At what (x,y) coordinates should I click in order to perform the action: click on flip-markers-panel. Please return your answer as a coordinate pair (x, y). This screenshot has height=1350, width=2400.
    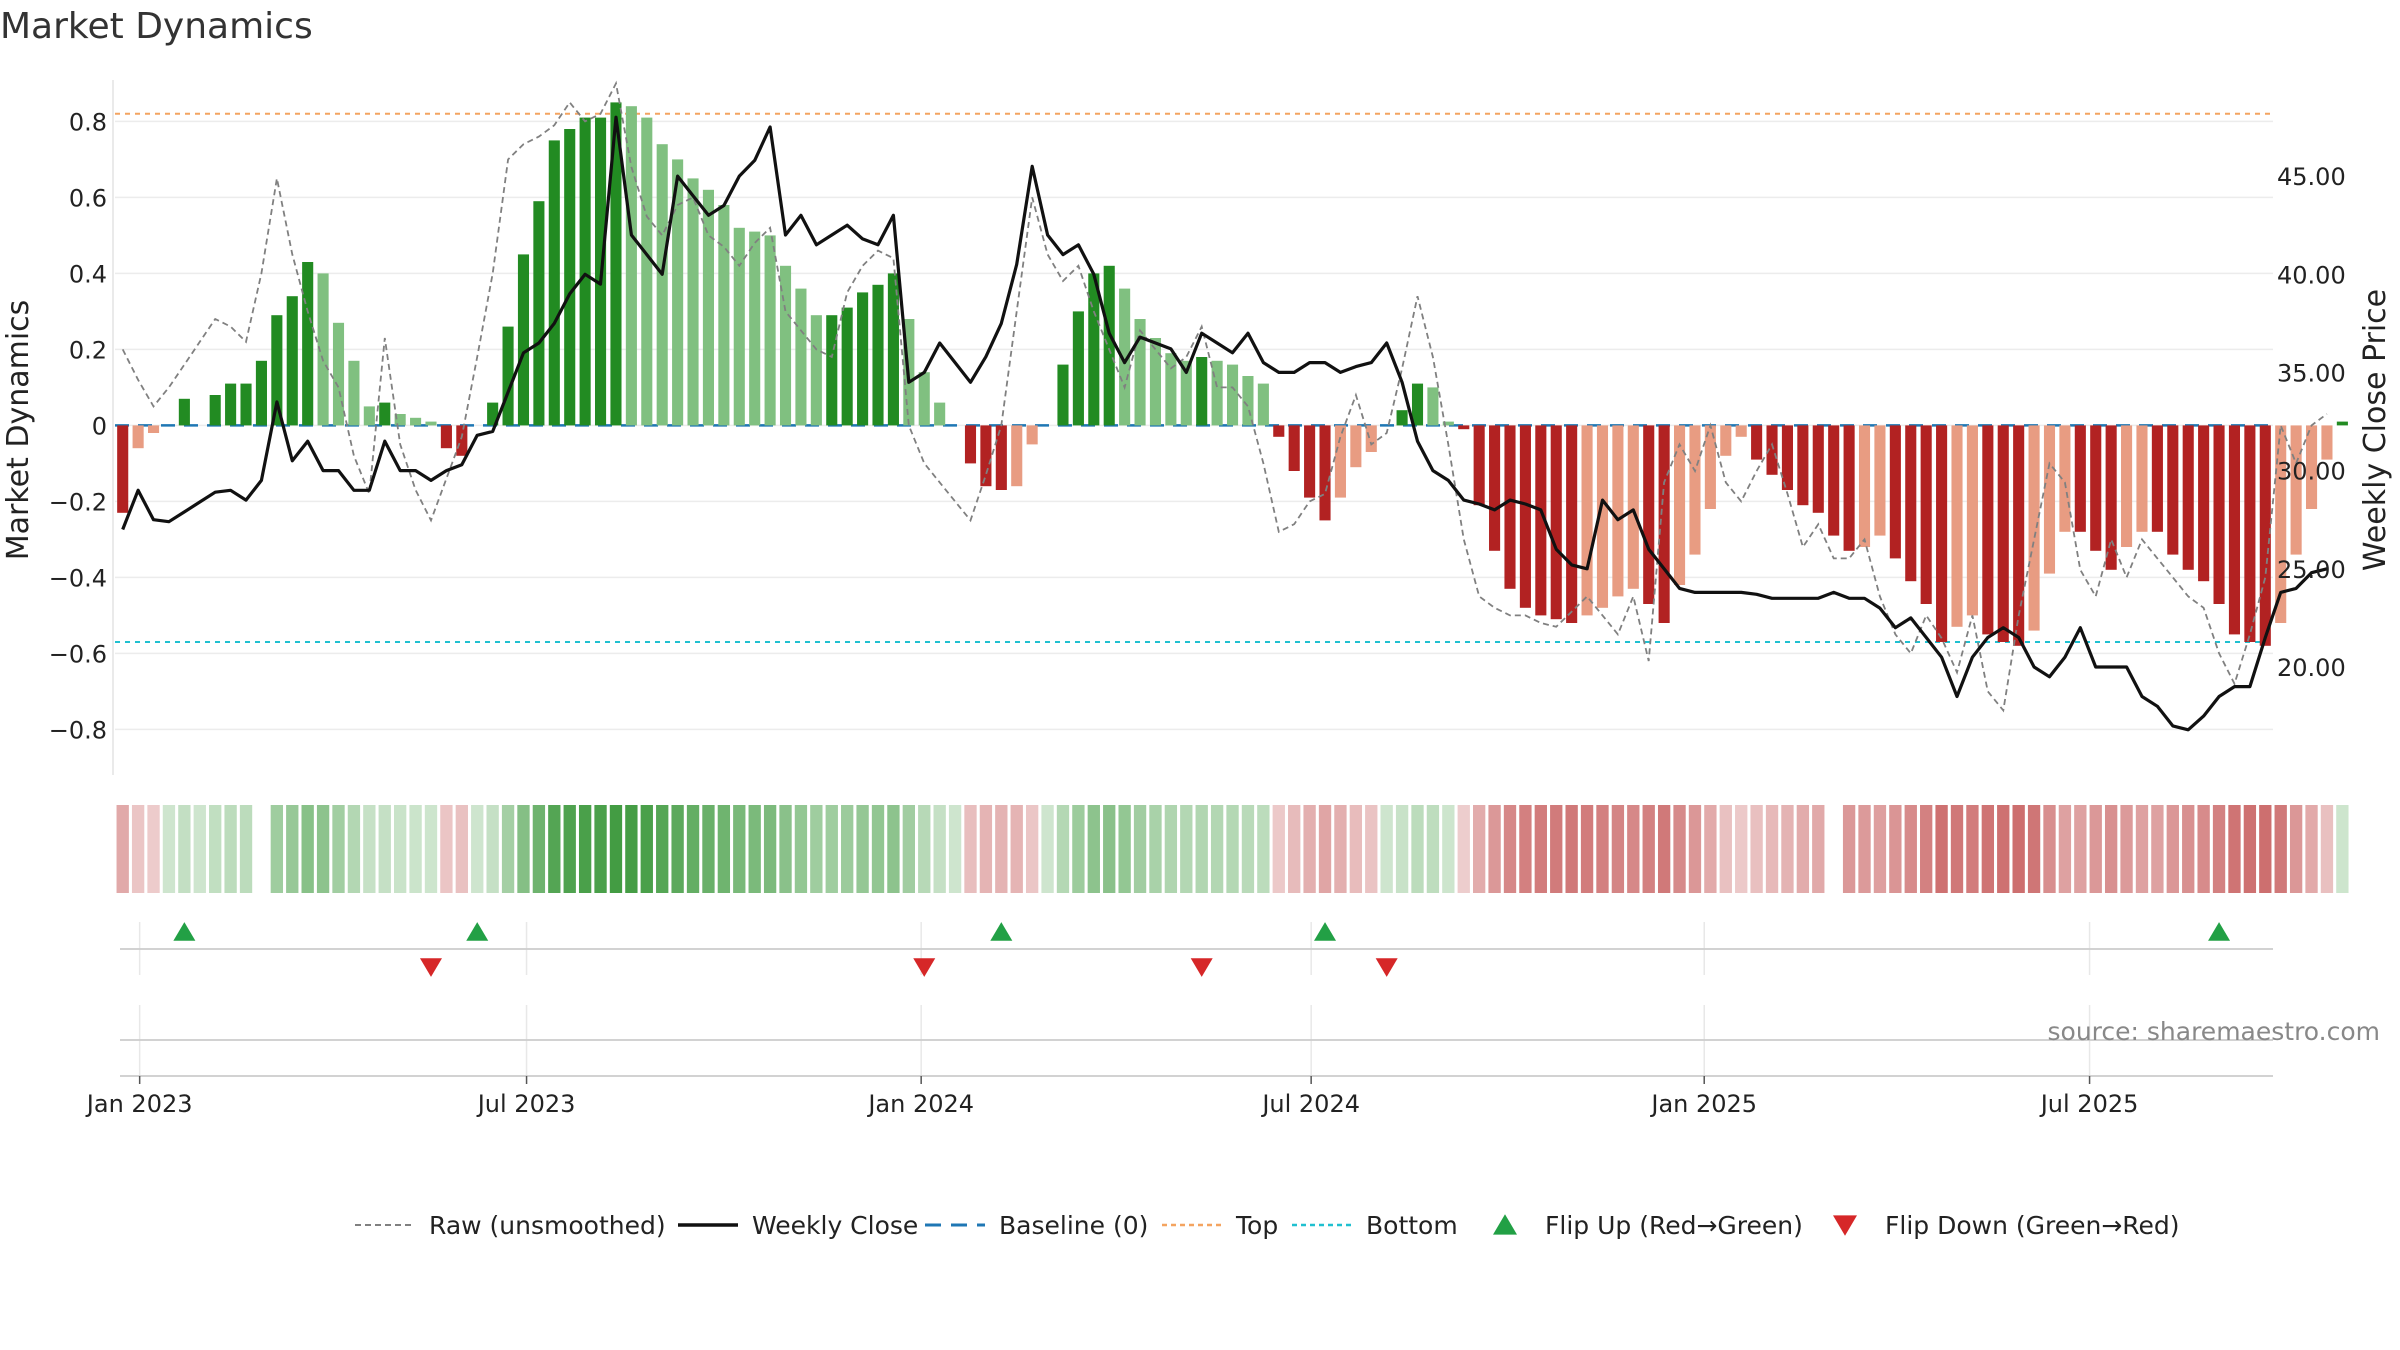
    Looking at the image, I should click on (1196, 949).